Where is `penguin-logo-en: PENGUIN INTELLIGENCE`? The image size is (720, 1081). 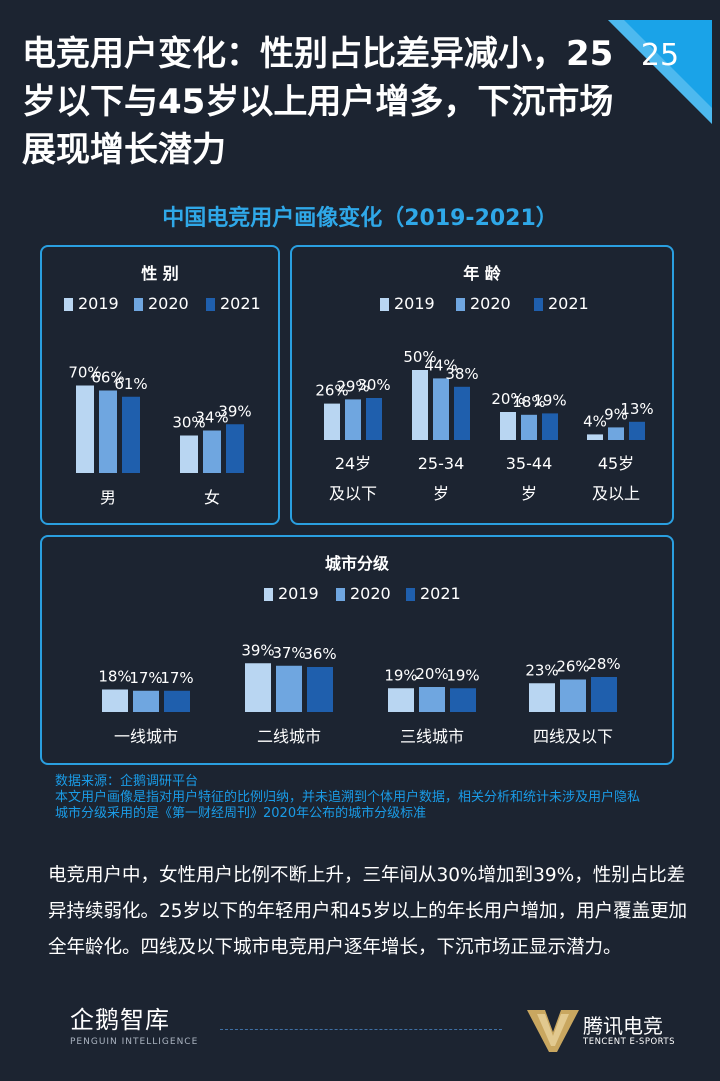 penguin-logo-en: PENGUIN INTELLIGENCE is located at coordinates (134, 1042).